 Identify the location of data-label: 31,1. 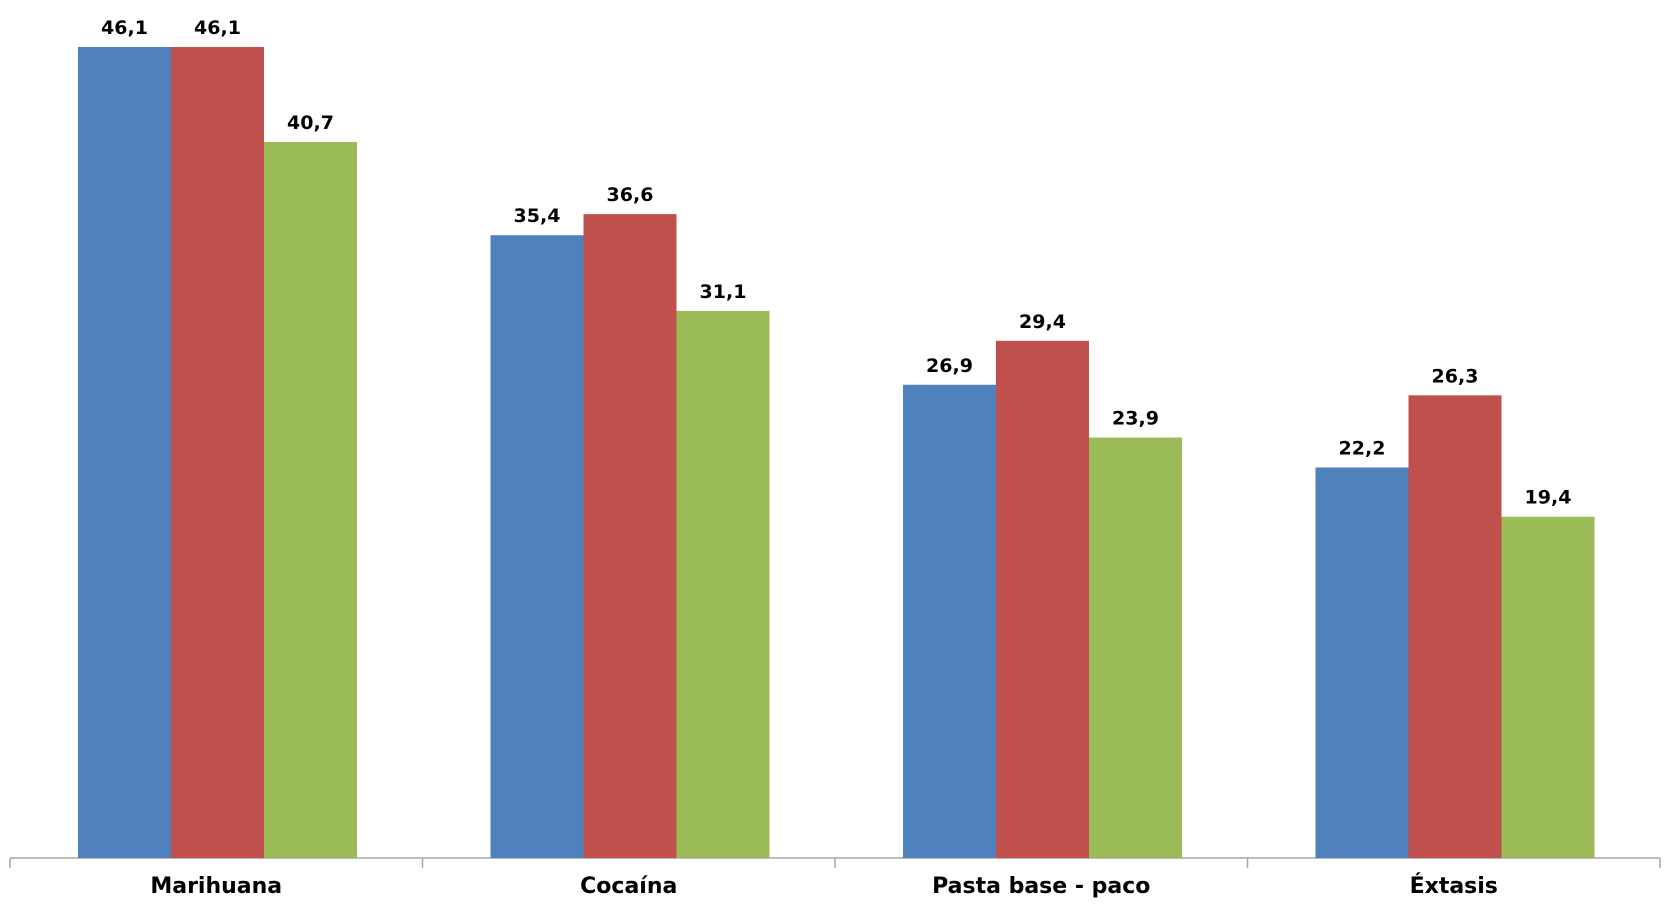
(723, 292).